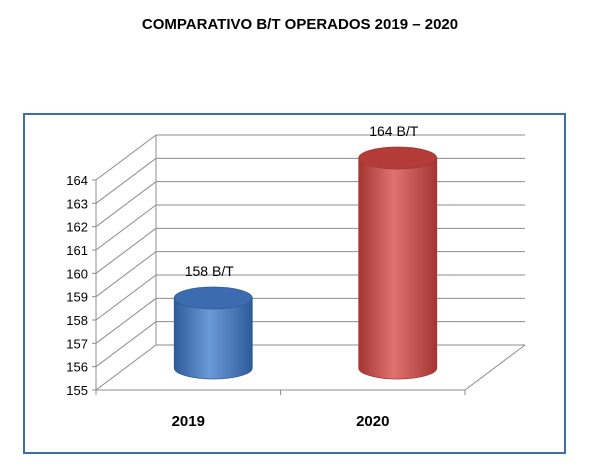  I want to click on bar-2019, so click(213, 333).